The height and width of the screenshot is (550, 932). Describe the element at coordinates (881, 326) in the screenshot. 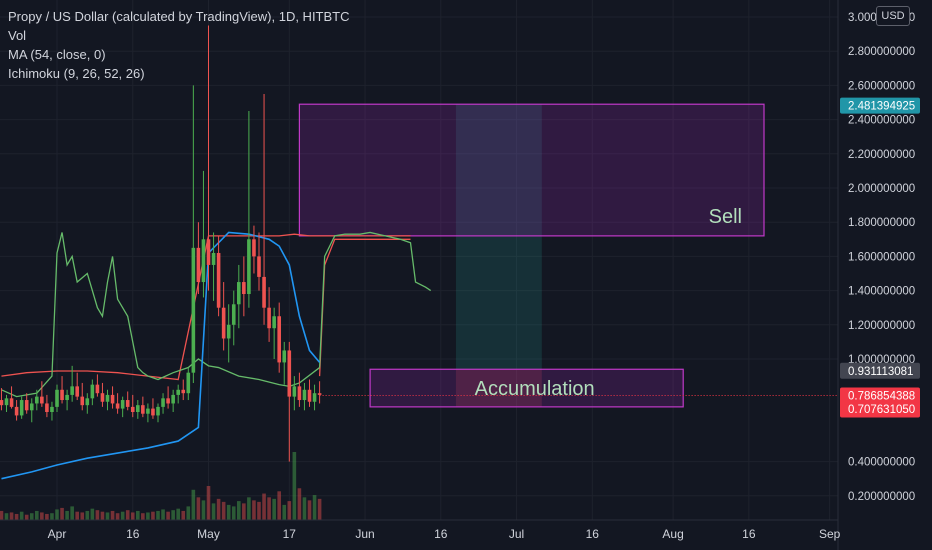

I see `price-tick-label: 1.200000000` at that location.